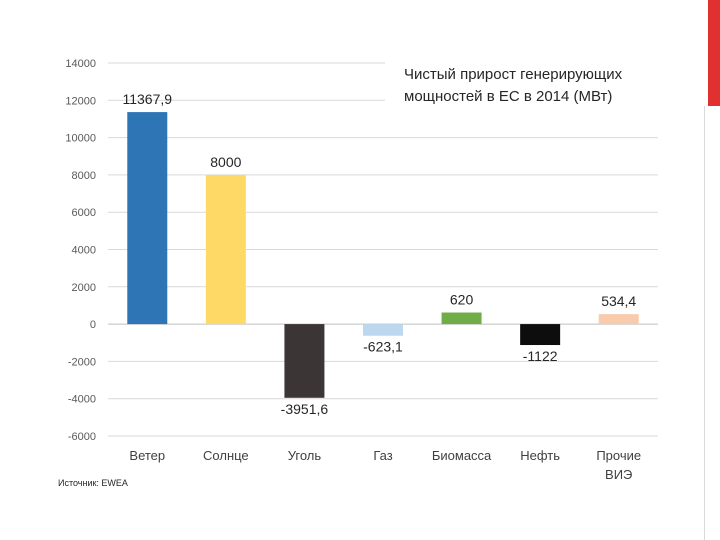 The width and height of the screenshot is (720, 540). What do you see at coordinates (714, 53) in the screenshot?
I see `accent-bar` at bounding box center [714, 53].